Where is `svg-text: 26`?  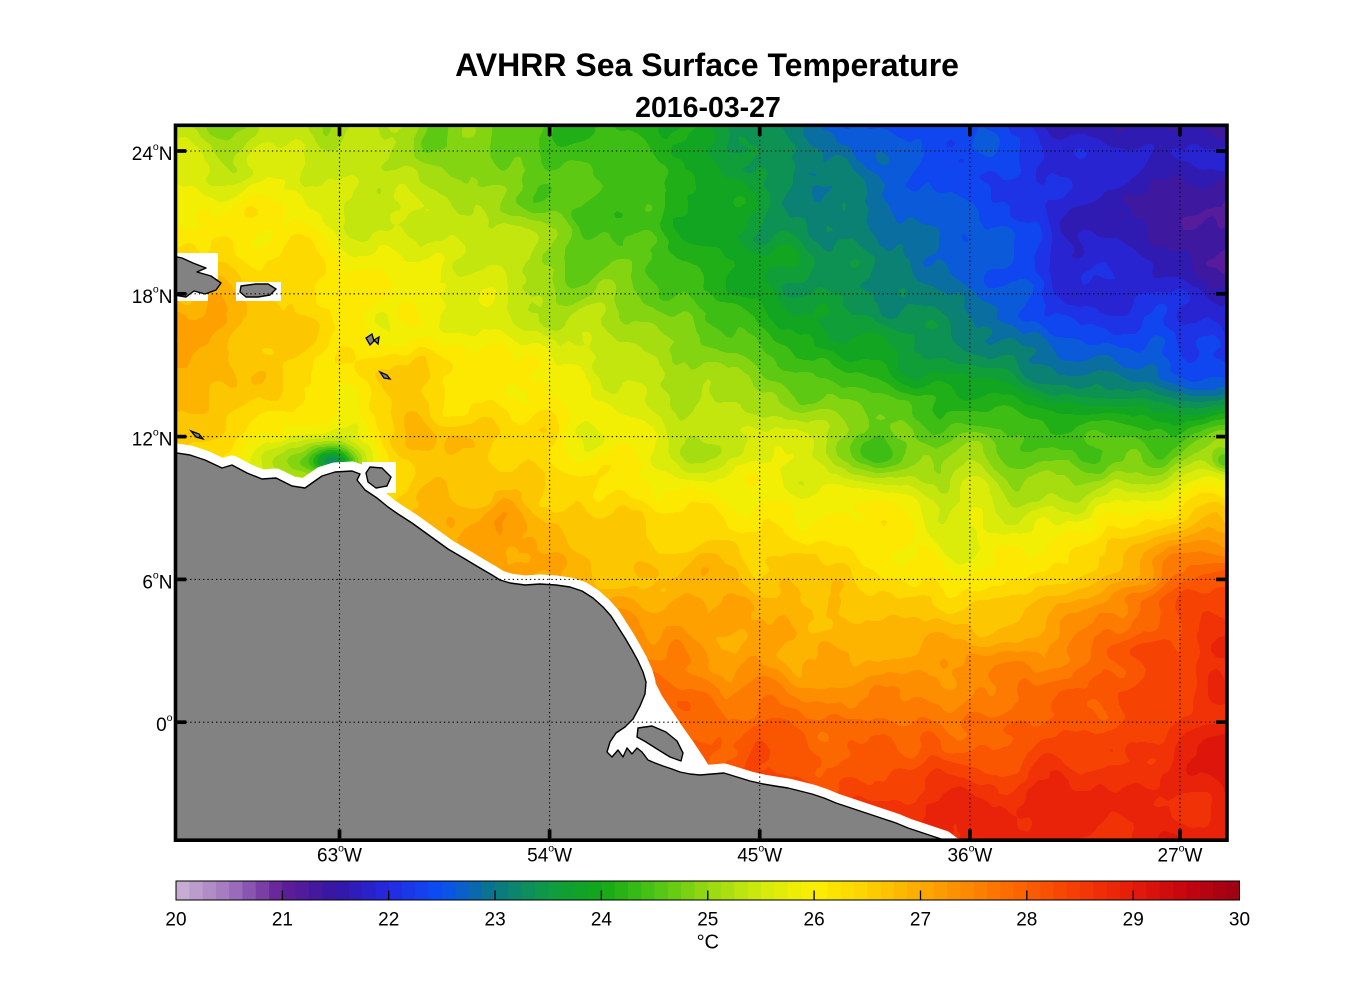
svg-text: 26 is located at coordinates (814, 919).